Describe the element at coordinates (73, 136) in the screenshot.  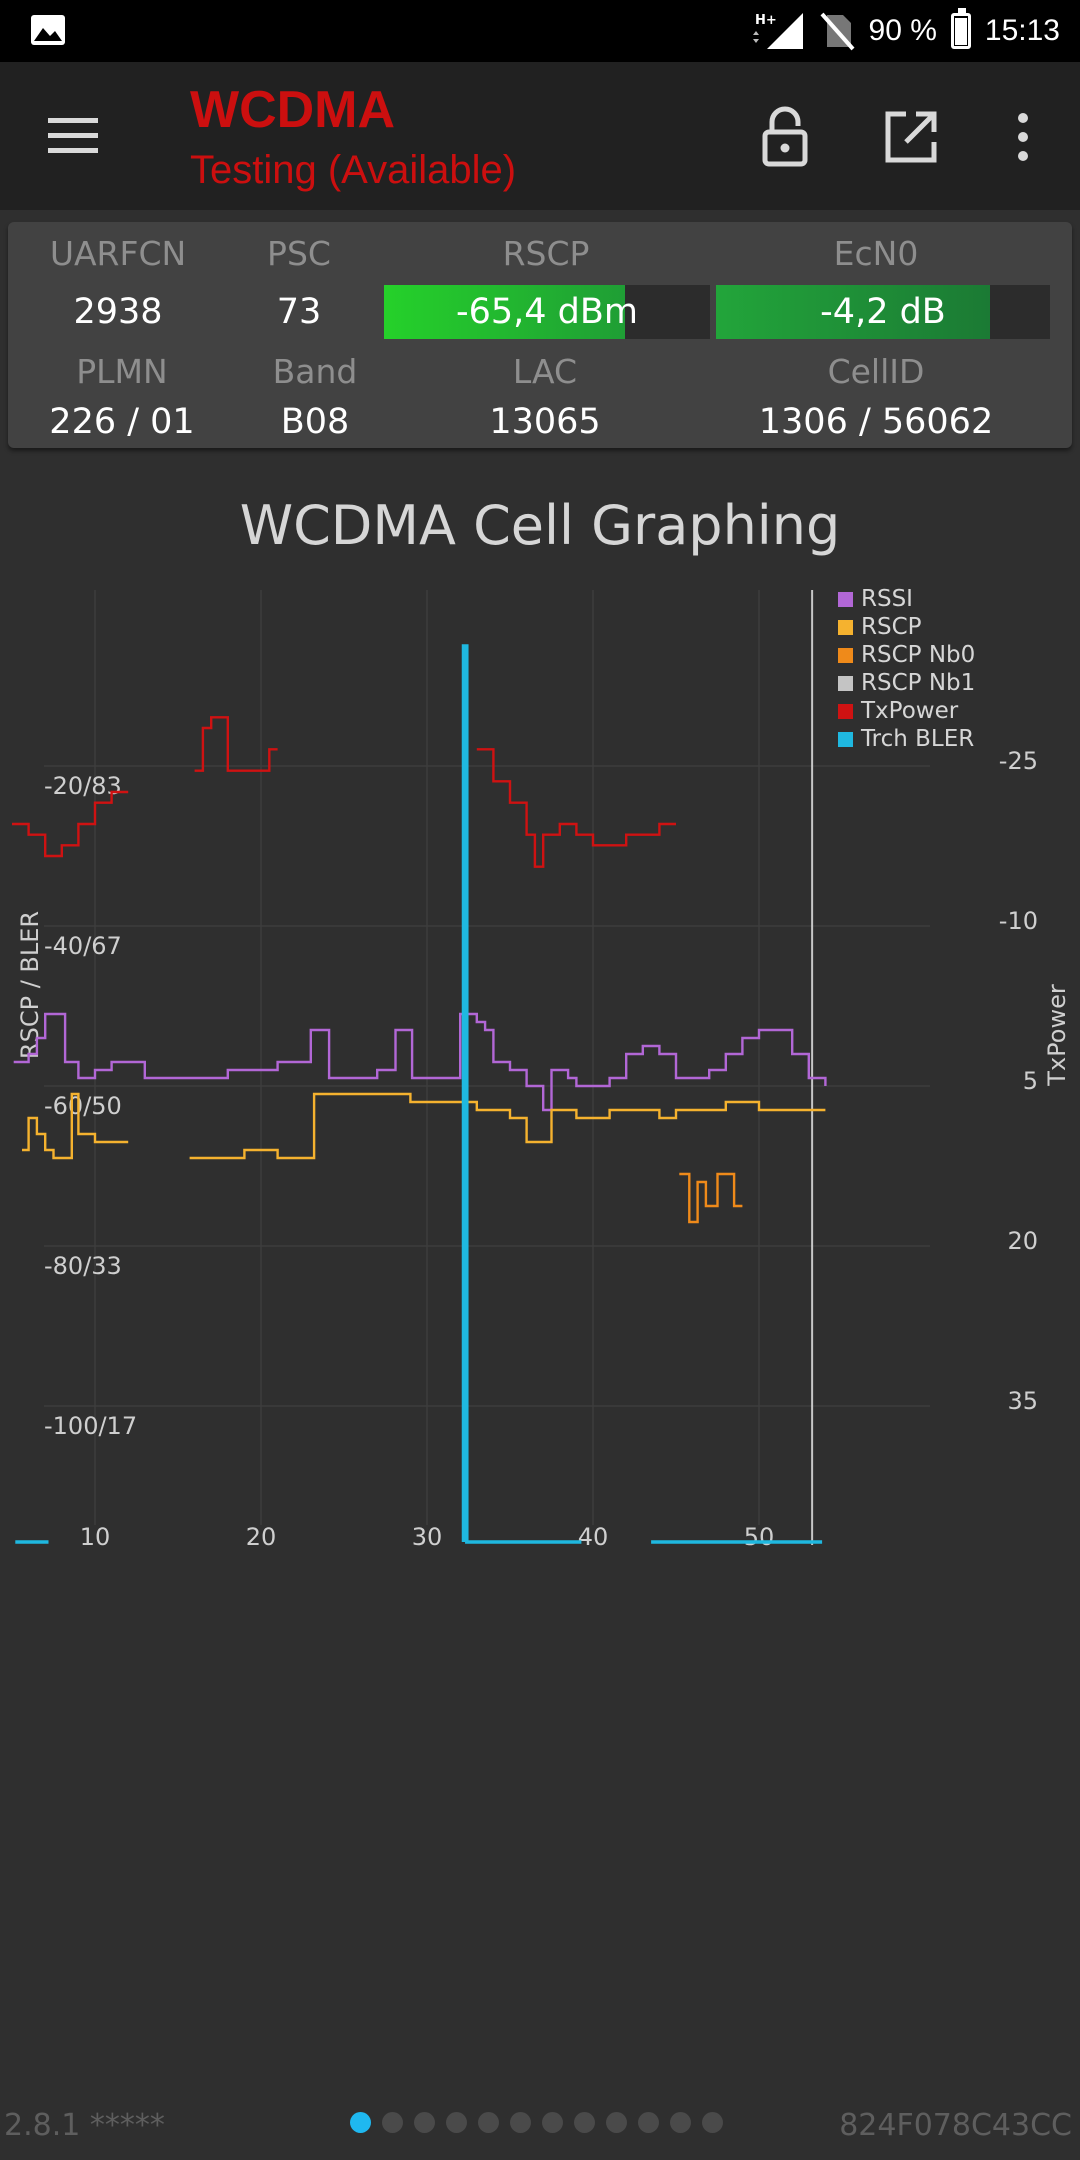
I see `menu-icon` at that location.